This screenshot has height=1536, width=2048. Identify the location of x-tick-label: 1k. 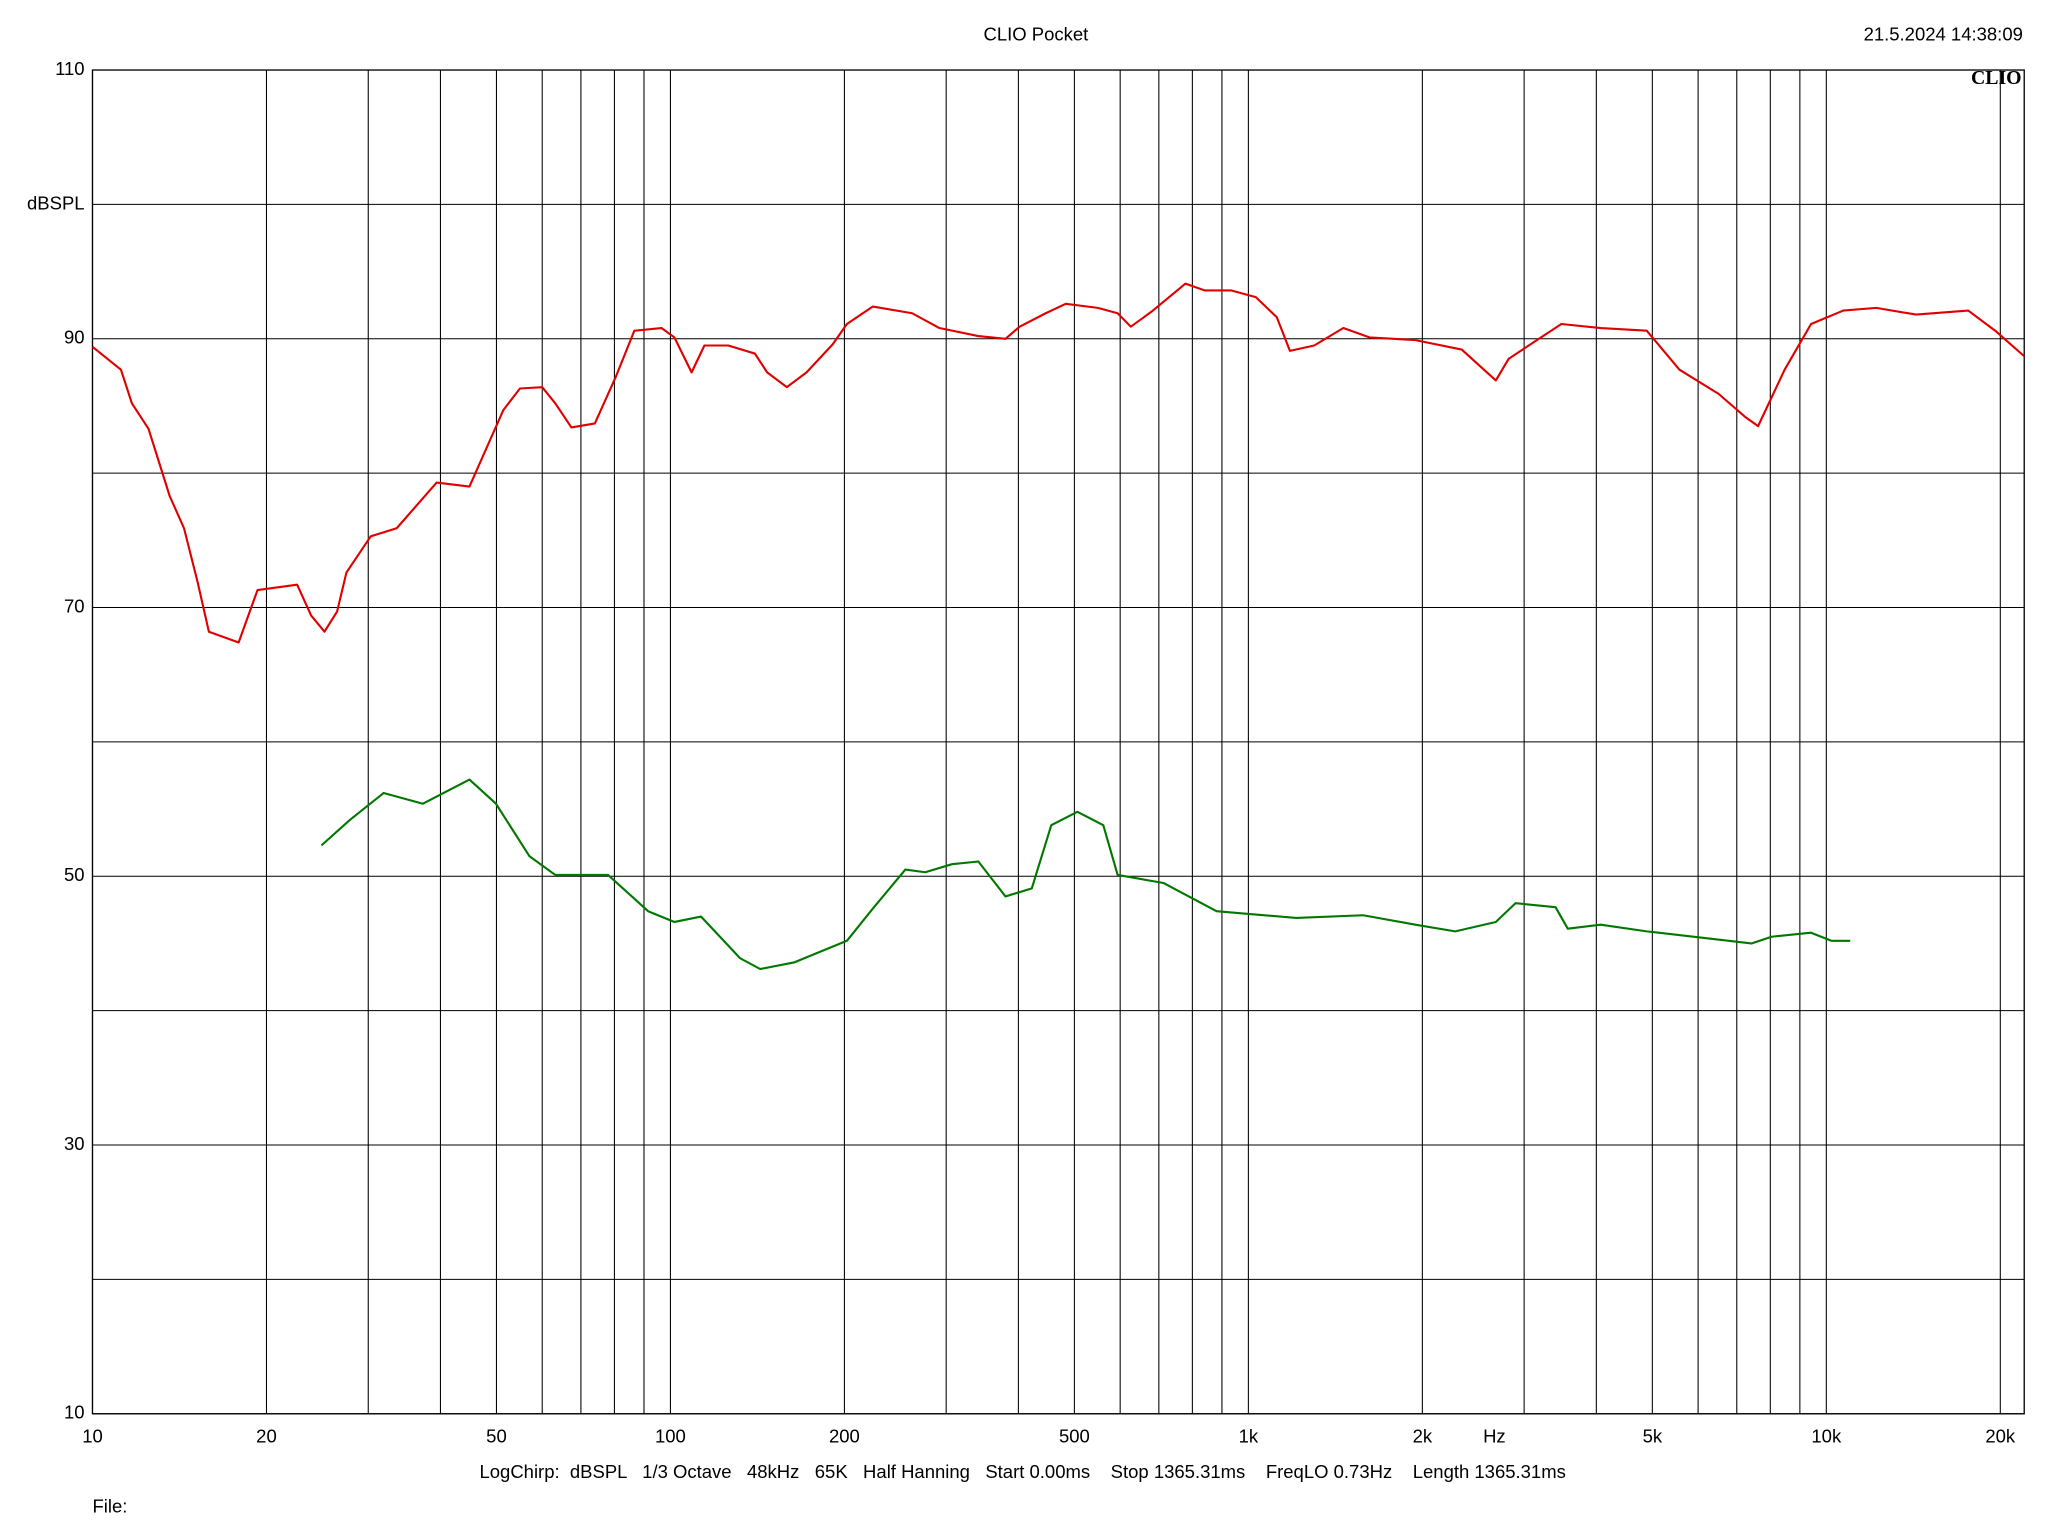
(1249, 1435).